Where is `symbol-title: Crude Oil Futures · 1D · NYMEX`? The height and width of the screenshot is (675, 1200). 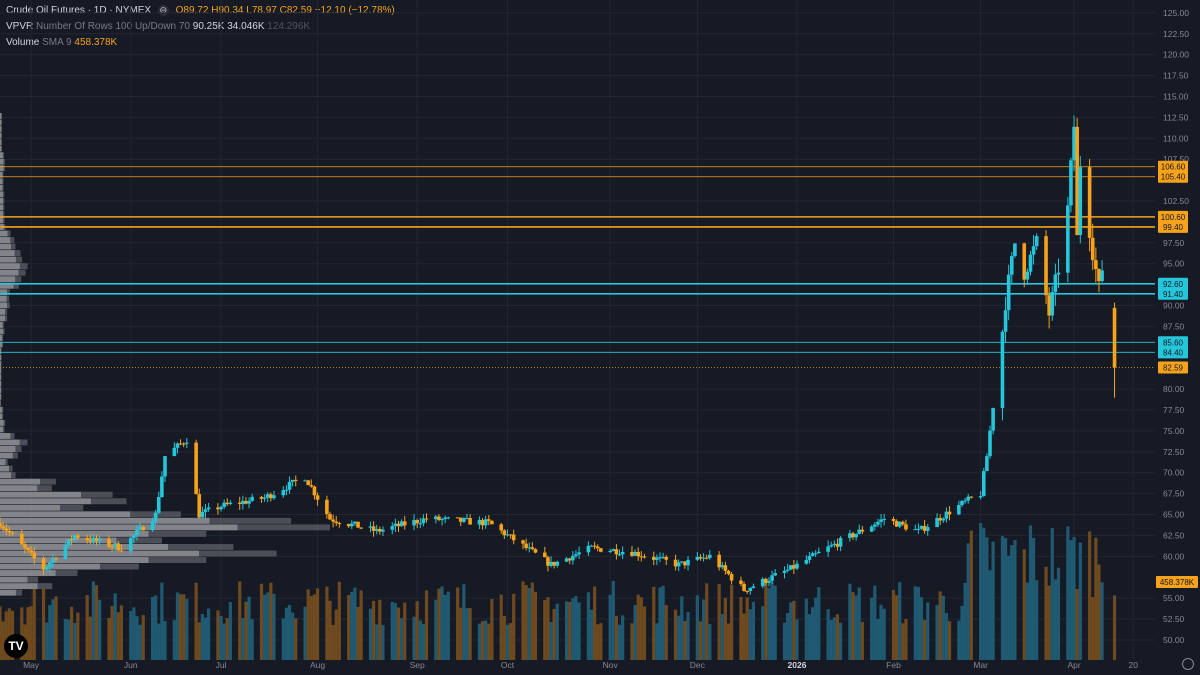 symbol-title: Crude Oil Futures · 1D · NYMEX is located at coordinates (79, 11).